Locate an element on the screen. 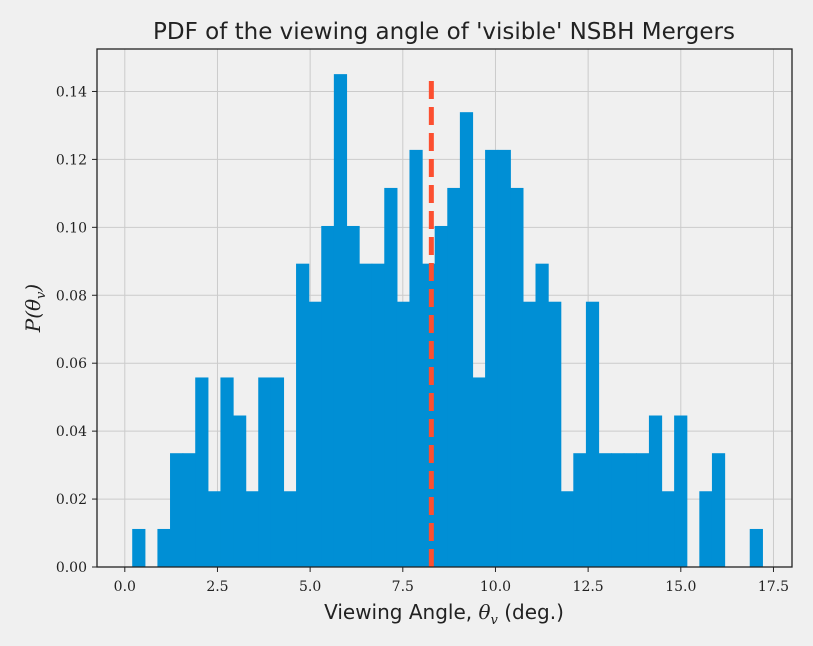  x-axis-label-prefix: Viewing Angle, is located at coordinates (401, 612).